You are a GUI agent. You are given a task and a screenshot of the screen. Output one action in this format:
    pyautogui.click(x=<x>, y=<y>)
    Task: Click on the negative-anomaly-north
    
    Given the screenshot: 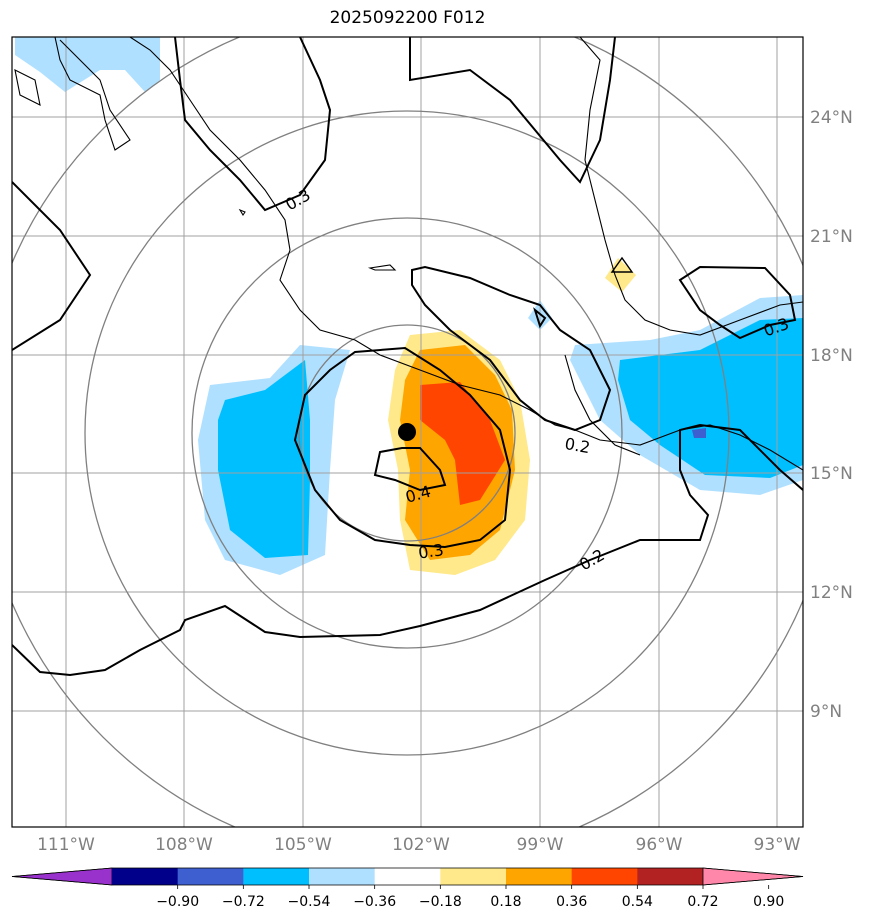 What is the action you would take?
    pyautogui.click(x=87, y=64)
    